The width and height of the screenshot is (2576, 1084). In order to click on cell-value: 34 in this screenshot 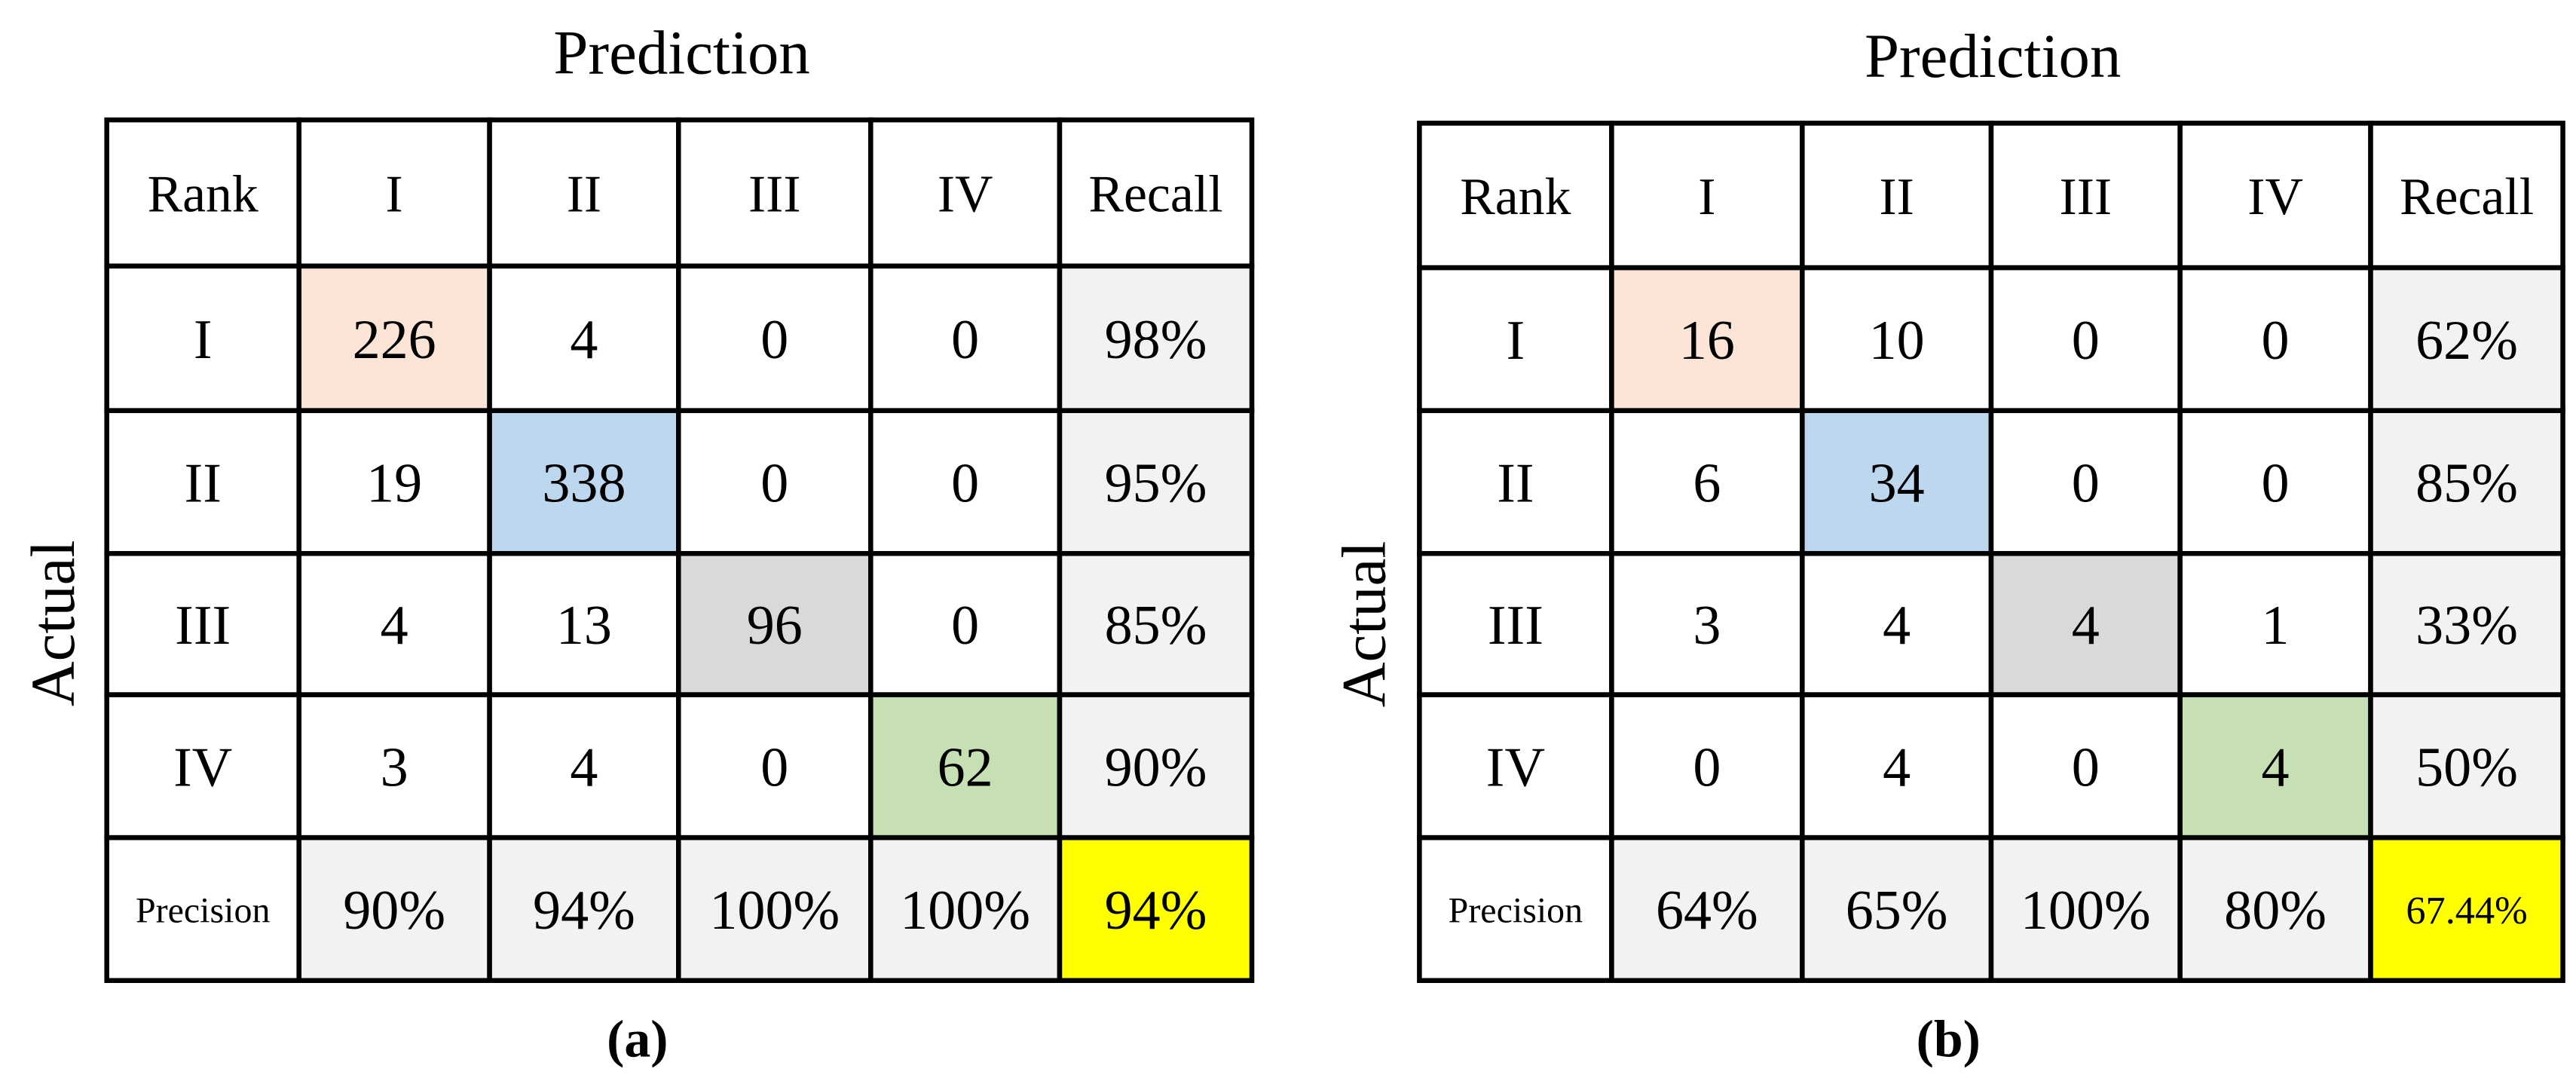, I will do `click(1897, 484)`.